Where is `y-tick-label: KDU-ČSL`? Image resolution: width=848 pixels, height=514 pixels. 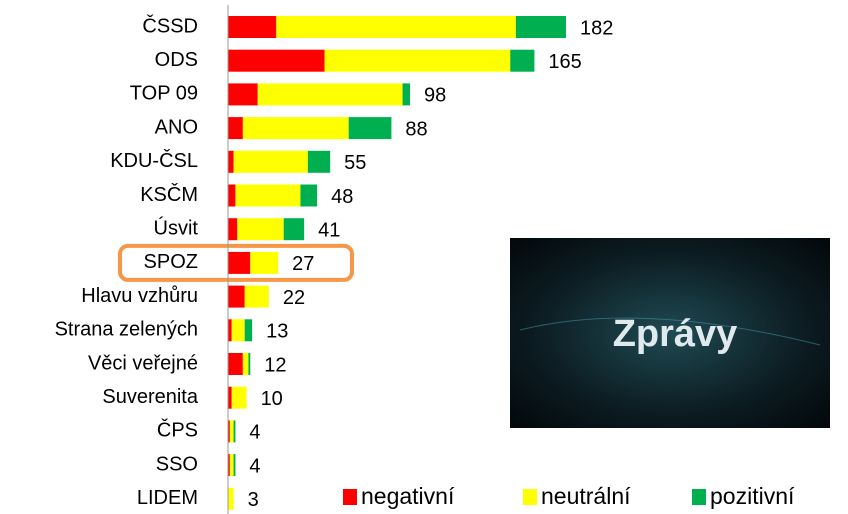 y-tick-label: KDU-ČSL is located at coordinates (154, 160).